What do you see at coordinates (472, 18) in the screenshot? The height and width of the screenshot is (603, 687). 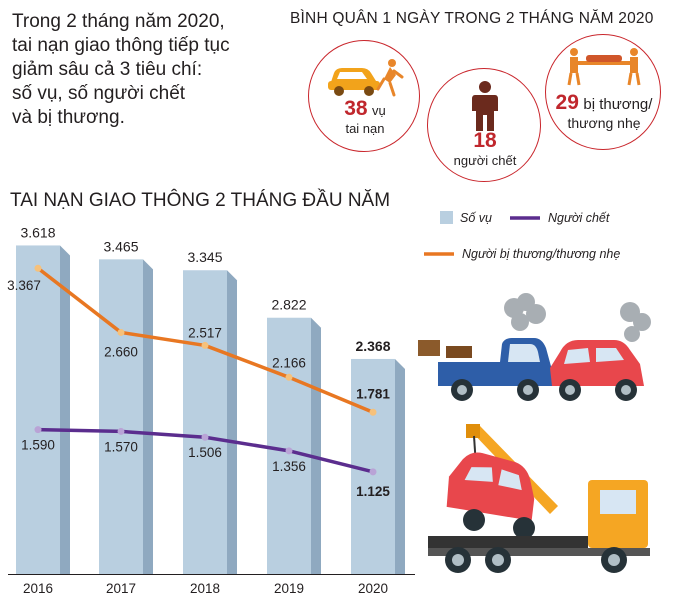 I see `daily-average-title: BÌNH QUÂN 1 NGÀY TRONG 2 THÁNG NĂM 2020` at bounding box center [472, 18].